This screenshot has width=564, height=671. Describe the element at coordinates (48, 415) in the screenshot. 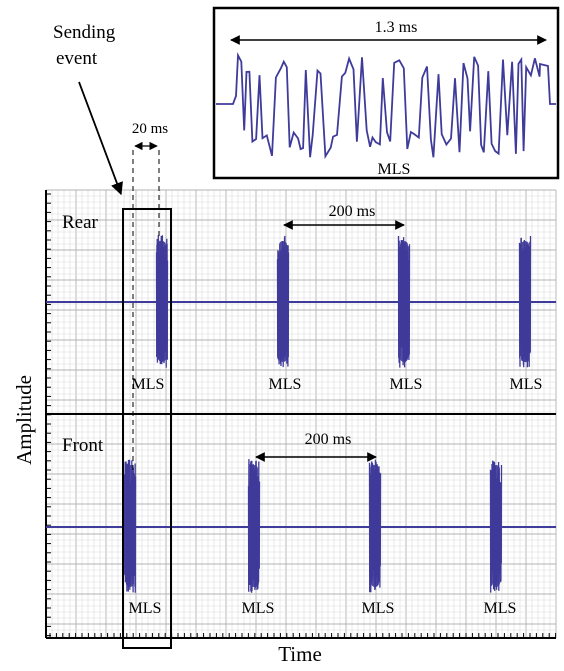

I see `y-axis-ticks` at that location.